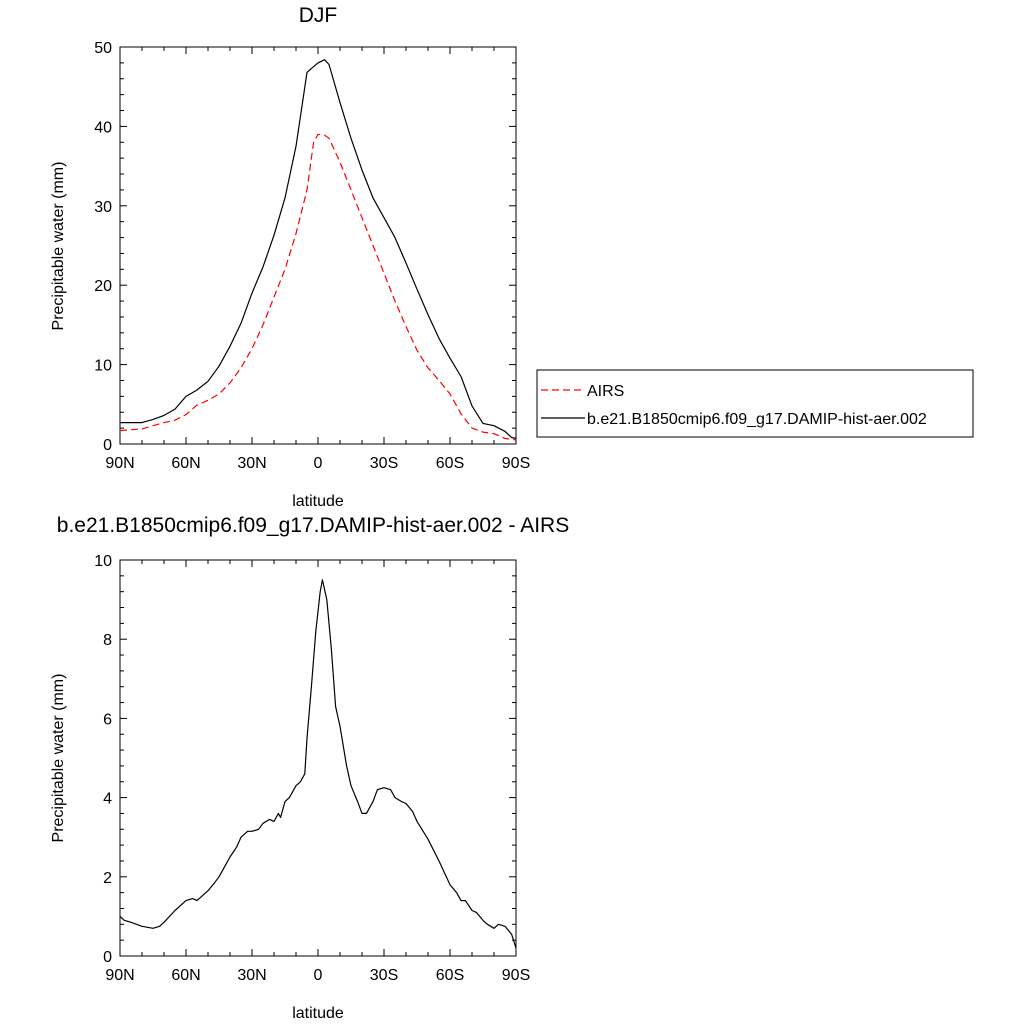 The image size is (1024, 1024). What do you see at coordinates (103, 127) in the screenshot?
I see `y-tick-label: 40` at bounding box center [103, 127].